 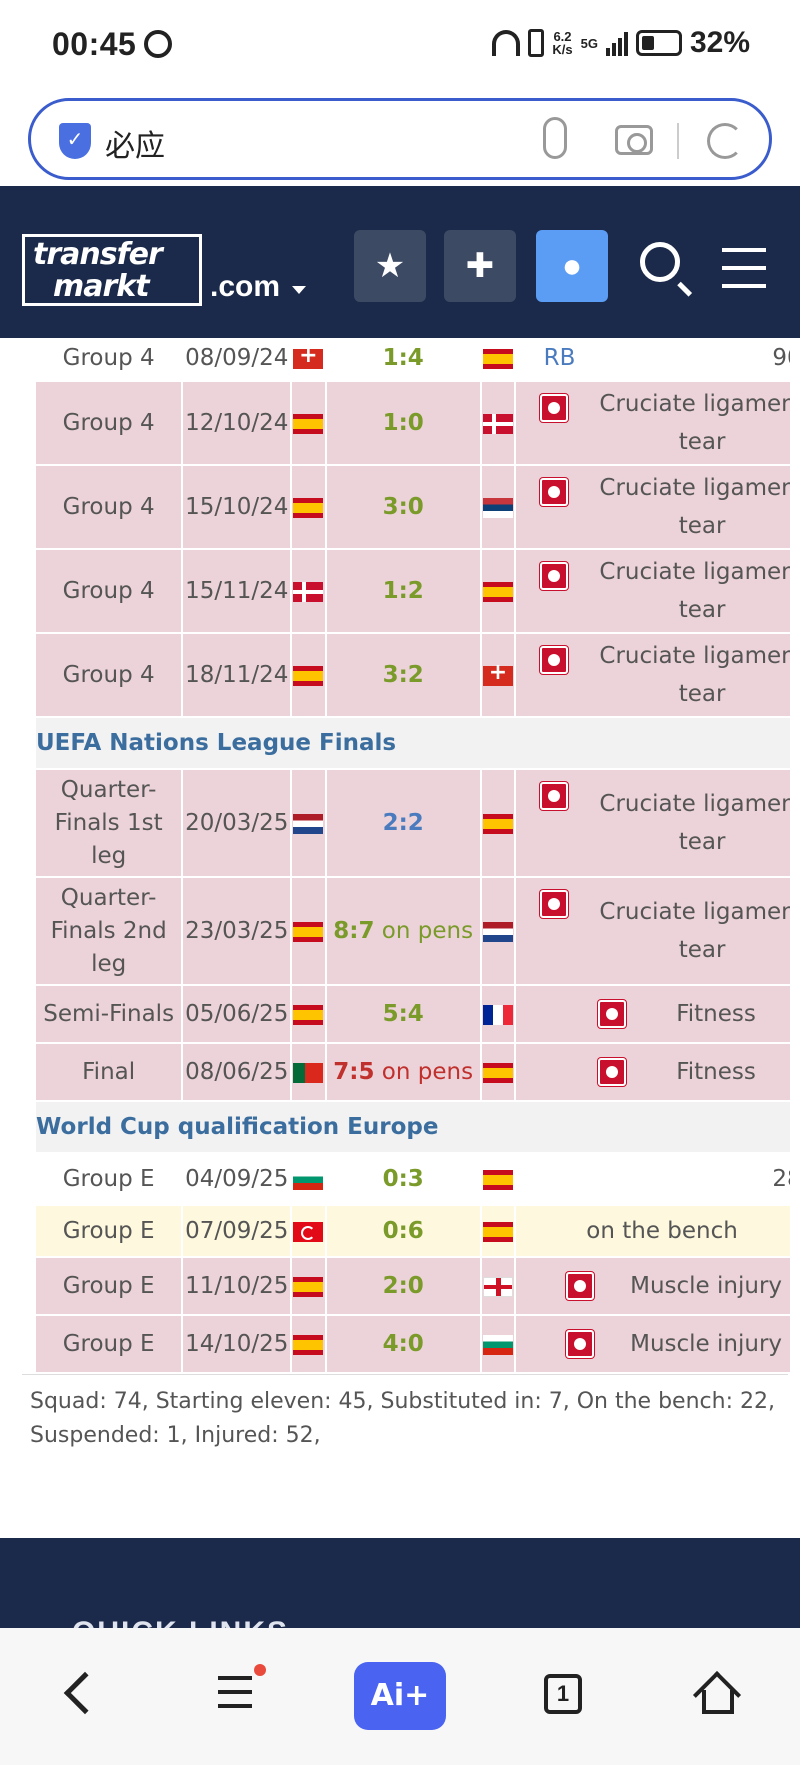 I want to click on domain-selector: .com, so click(x=245, y=286).